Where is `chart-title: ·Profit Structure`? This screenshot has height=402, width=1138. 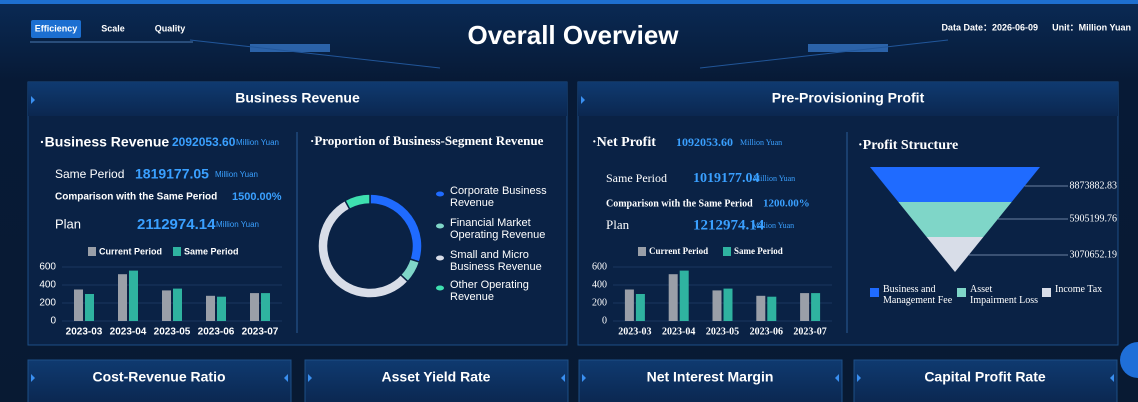 chart-title: ·Profit Structure is located at coordinates (908, 145).